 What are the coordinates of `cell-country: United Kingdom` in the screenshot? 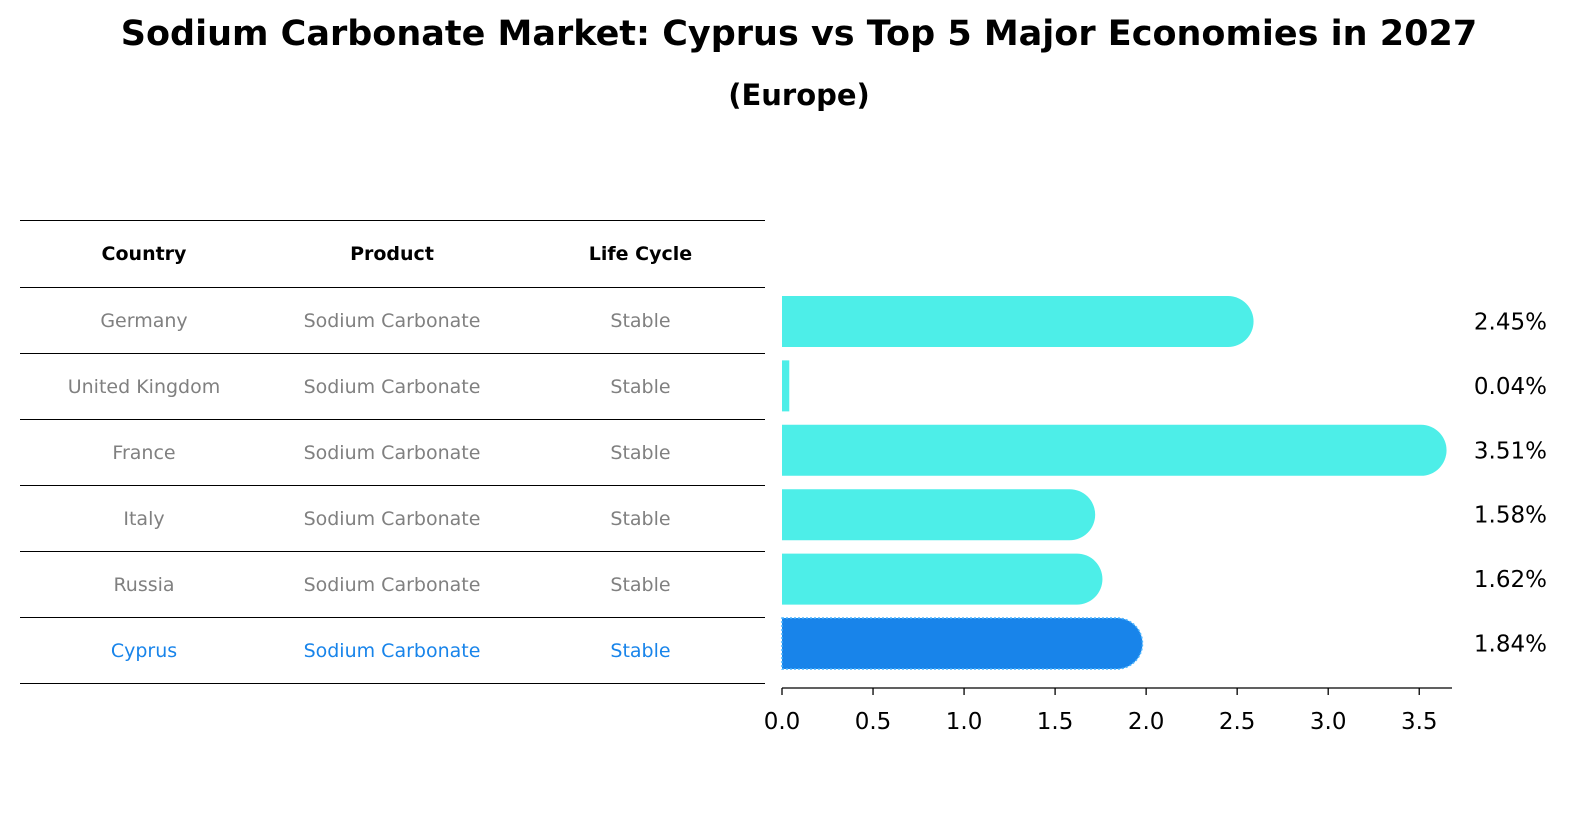 It's located at (144, 386).